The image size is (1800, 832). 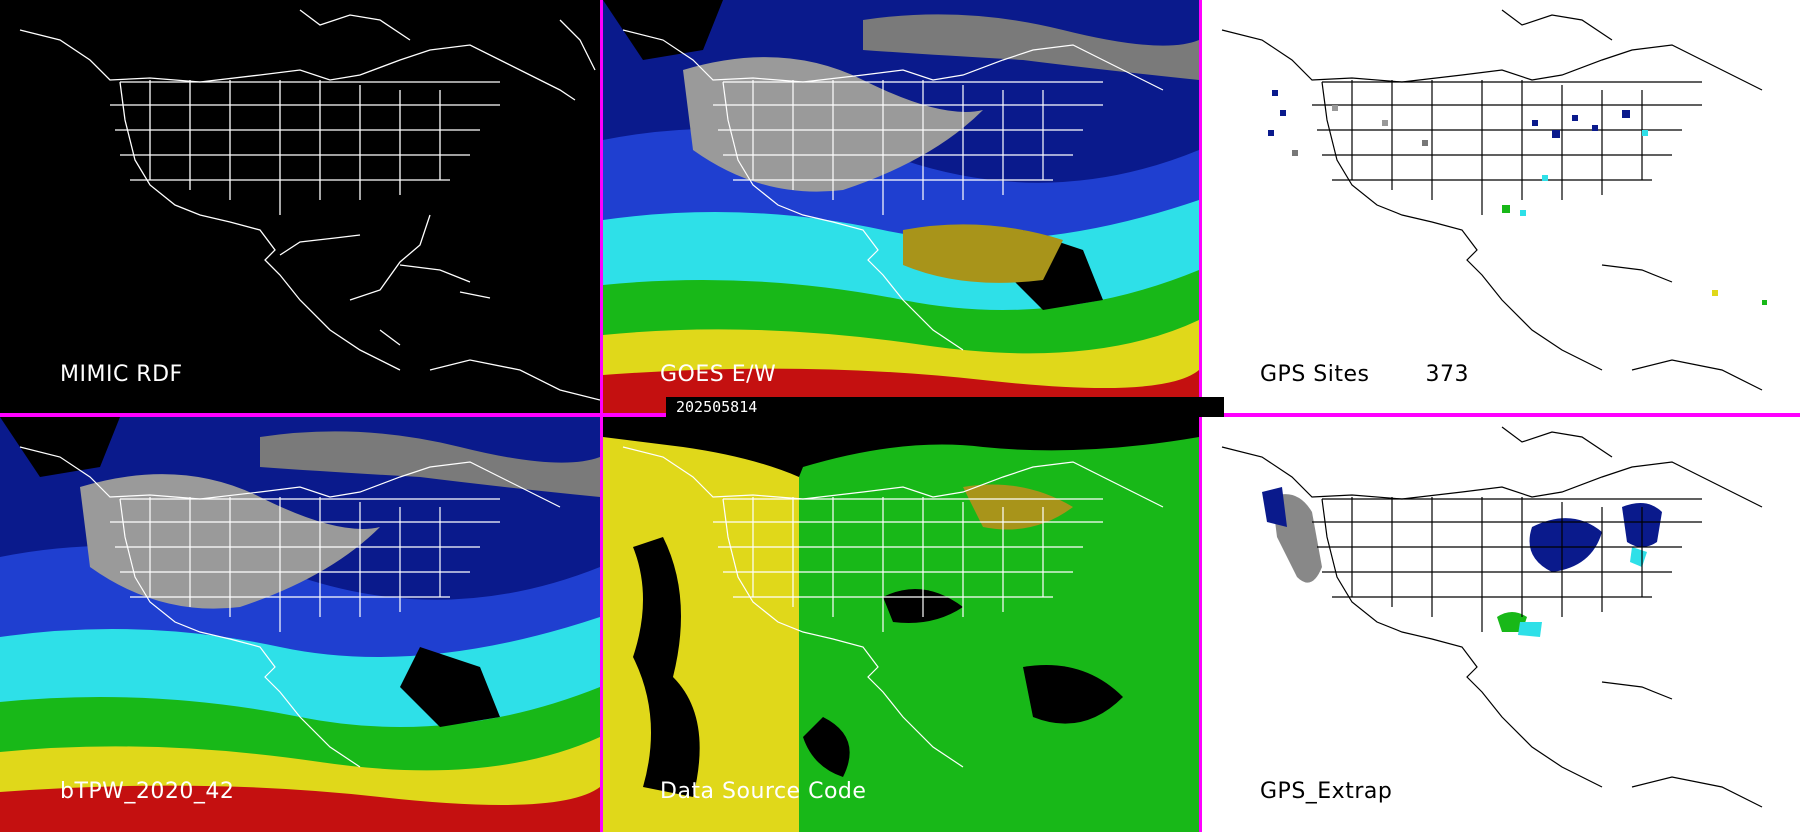 What do you see at coordinates (1447, 374) in the screenshot?
I see `gps-sites-count: 373` at bounding box center [1447, 374].